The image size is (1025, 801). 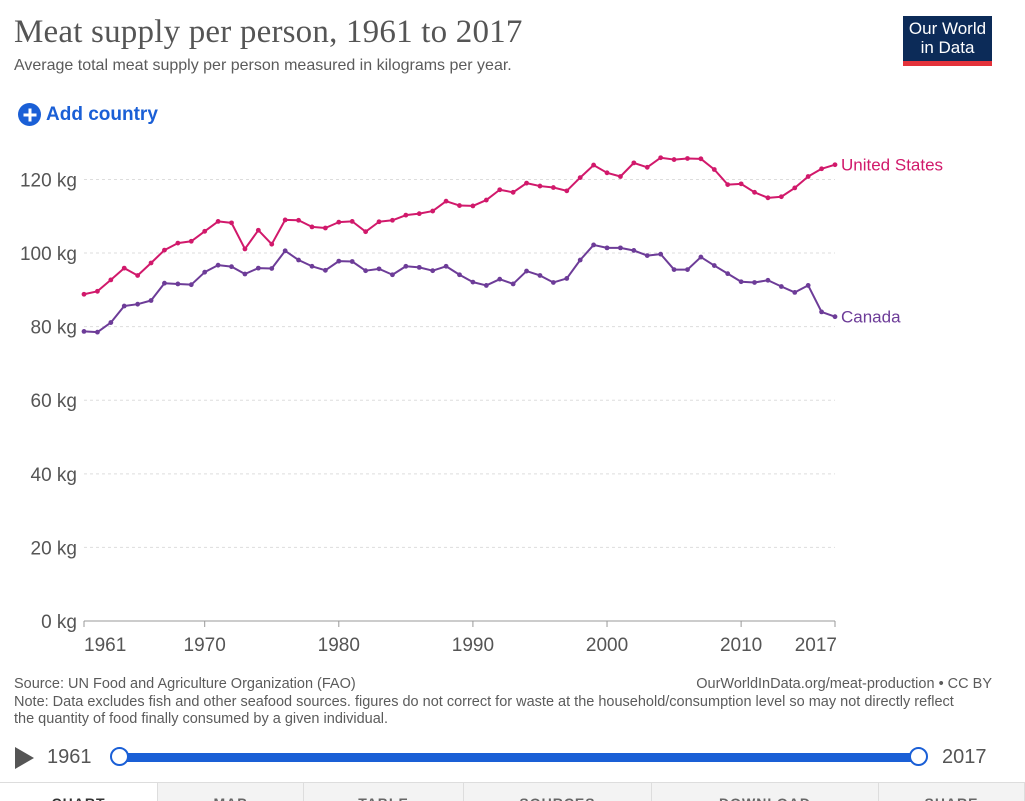 What do you see at coordinates (918, 756) in the screenshot?
I see `timeline-end-handle` at bounding box center [918, 756].